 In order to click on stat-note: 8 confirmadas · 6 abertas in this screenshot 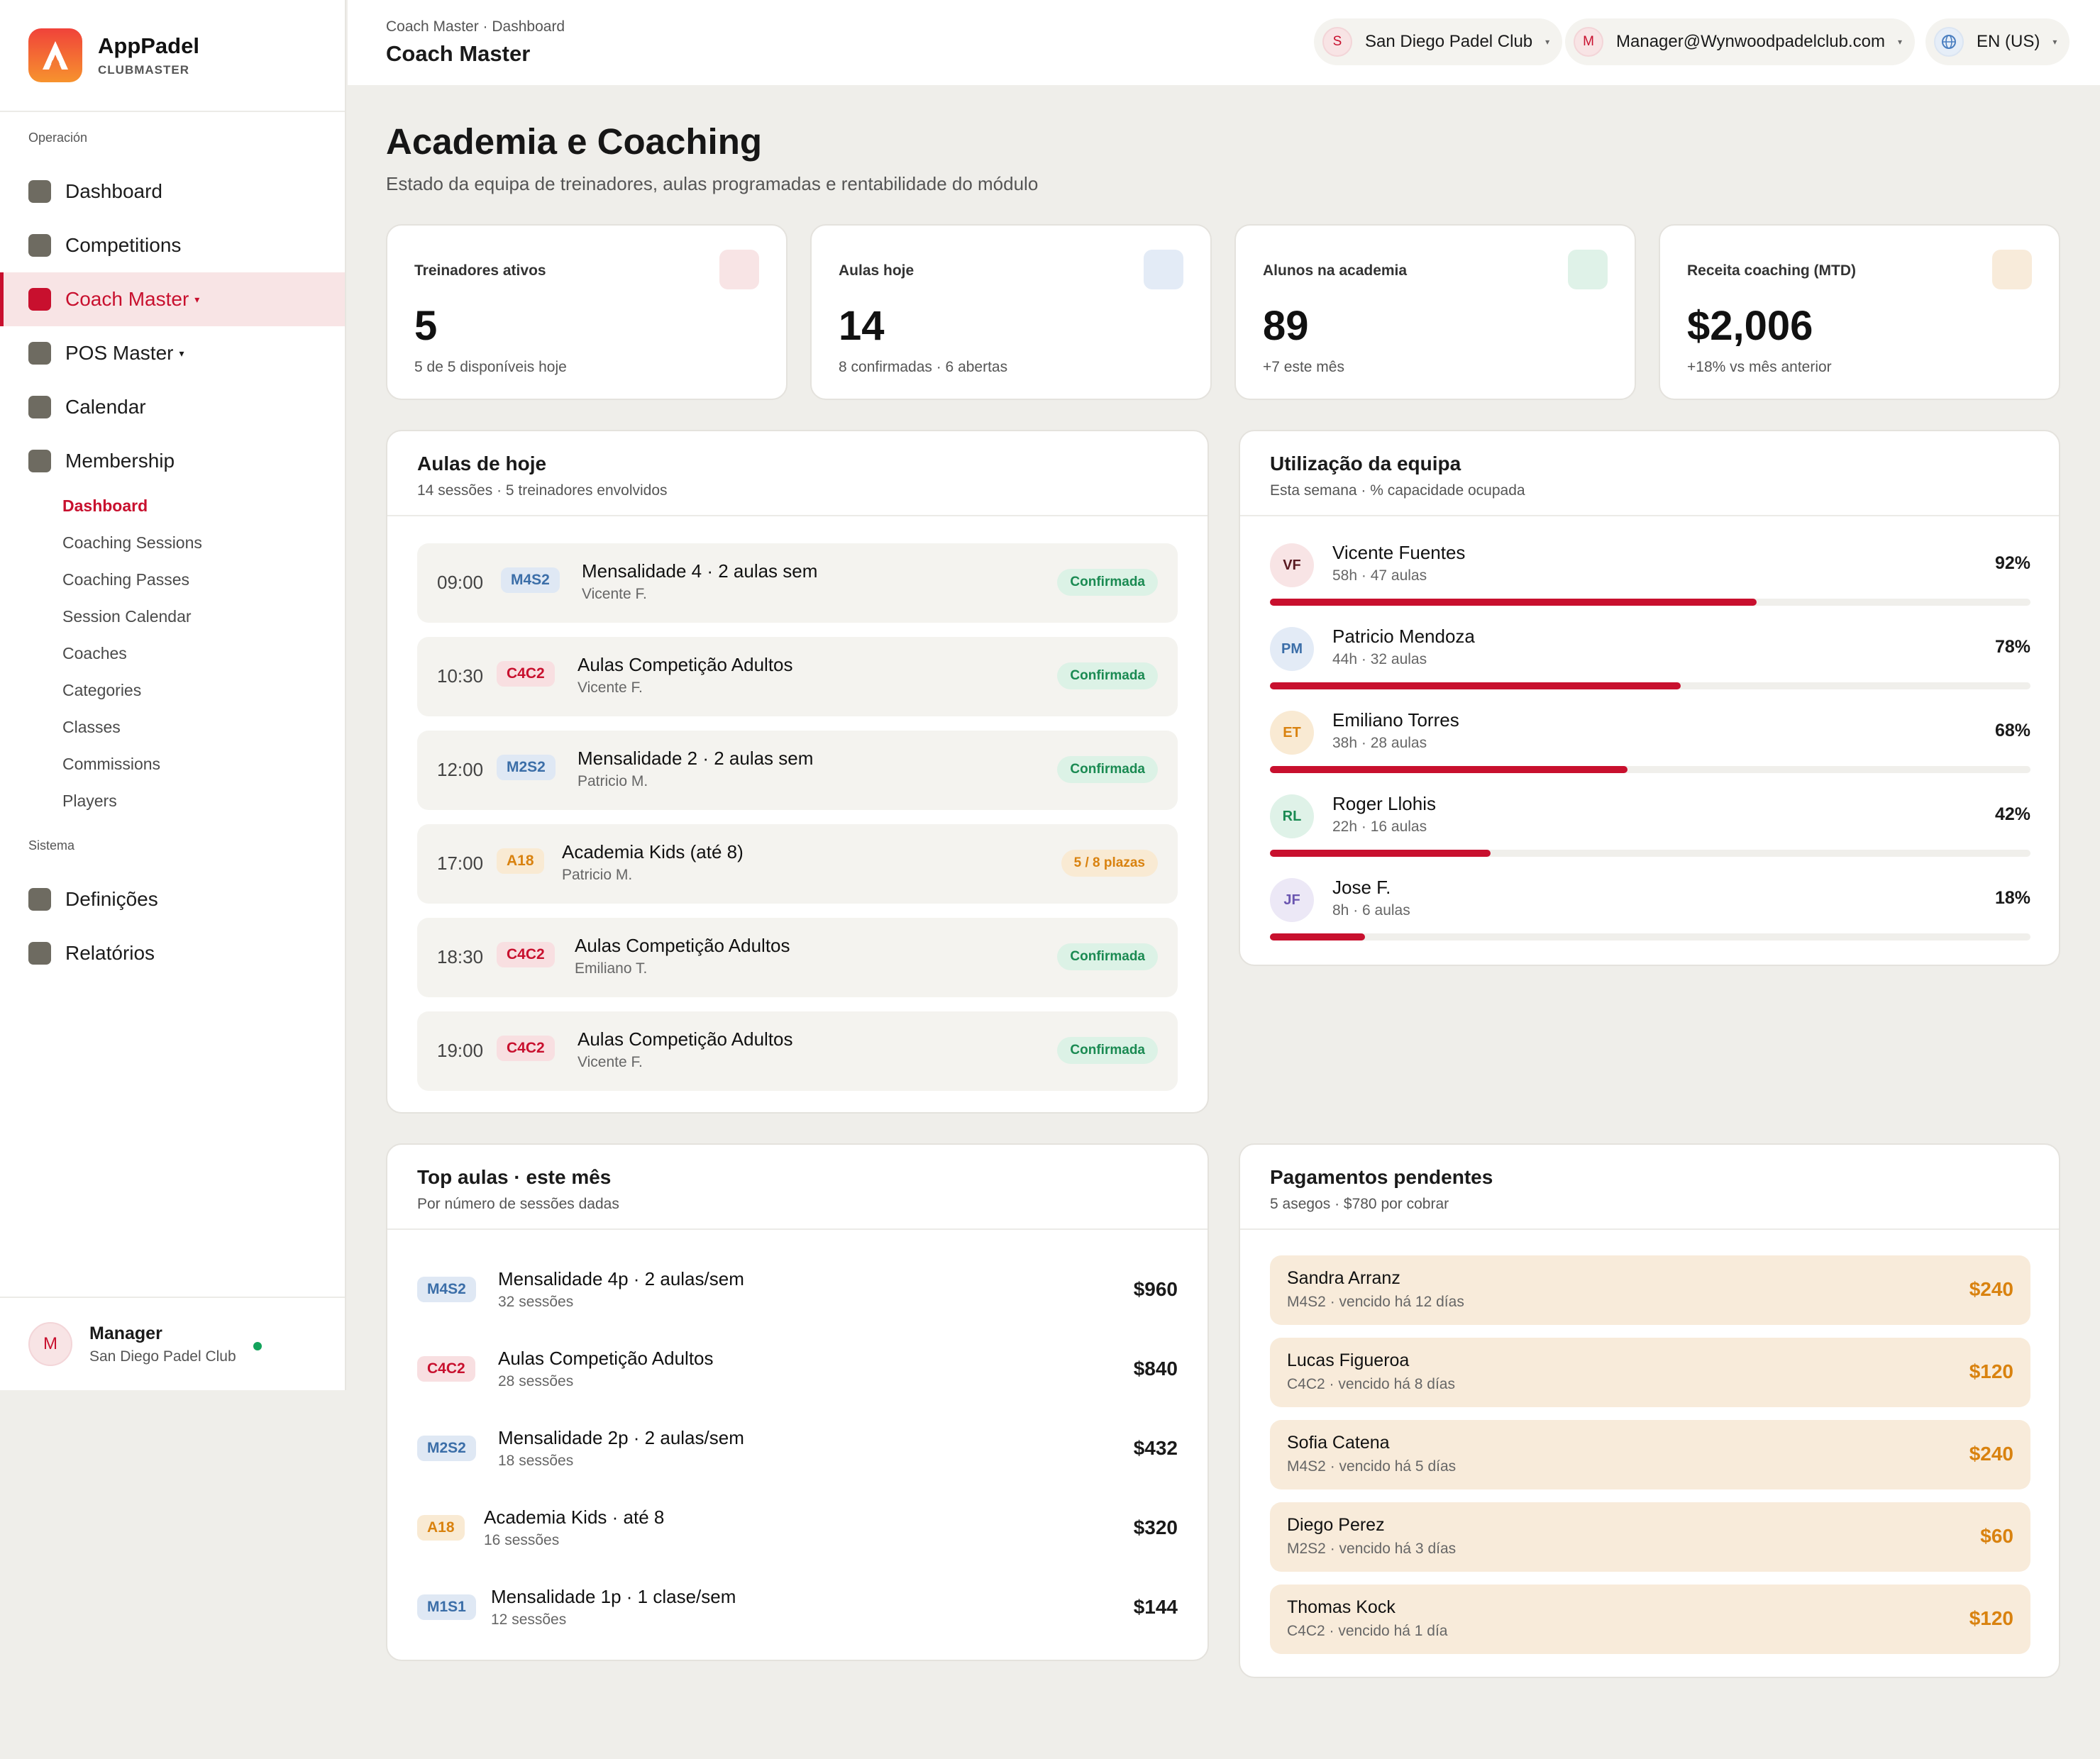, I will do `click(923, 367)`.